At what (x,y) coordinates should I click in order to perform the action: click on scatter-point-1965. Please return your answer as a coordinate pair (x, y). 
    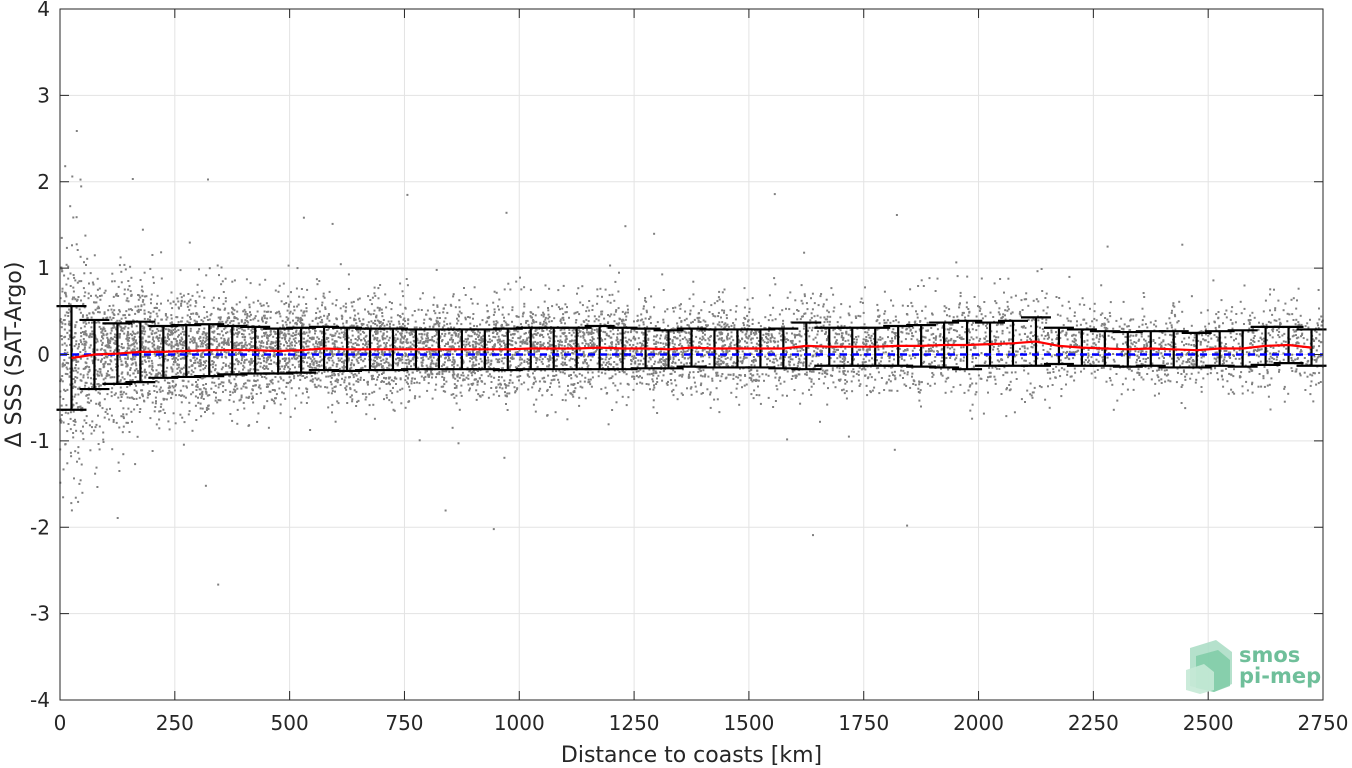
    Looking at the image, I should click on (253, 337).